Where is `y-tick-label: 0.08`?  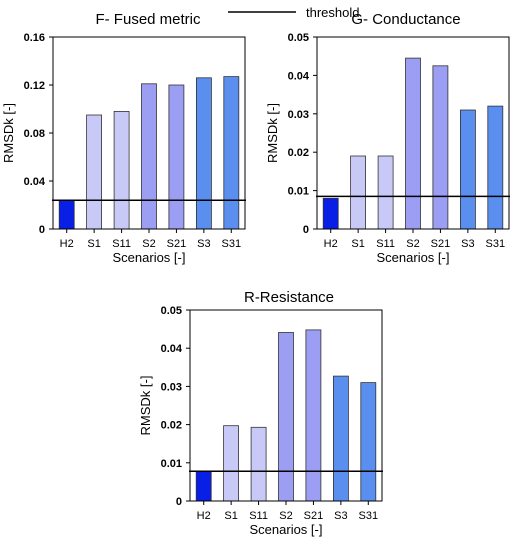 y-tick-label: 0.08 is located at coordinates (34, 134).